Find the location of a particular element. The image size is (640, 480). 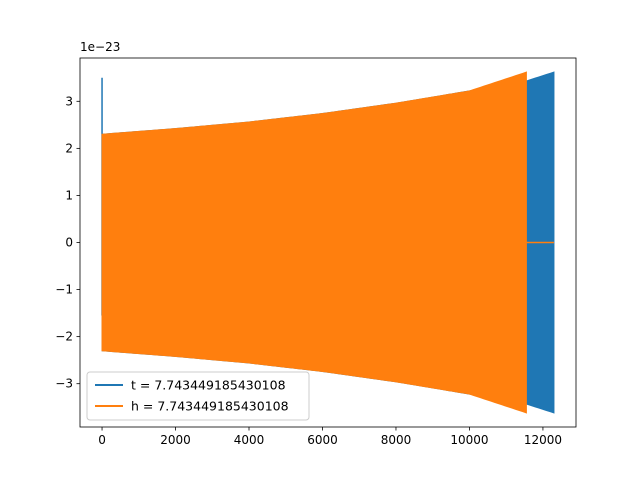

x-tick-label: 2000 is located at coordinates (175, 440).